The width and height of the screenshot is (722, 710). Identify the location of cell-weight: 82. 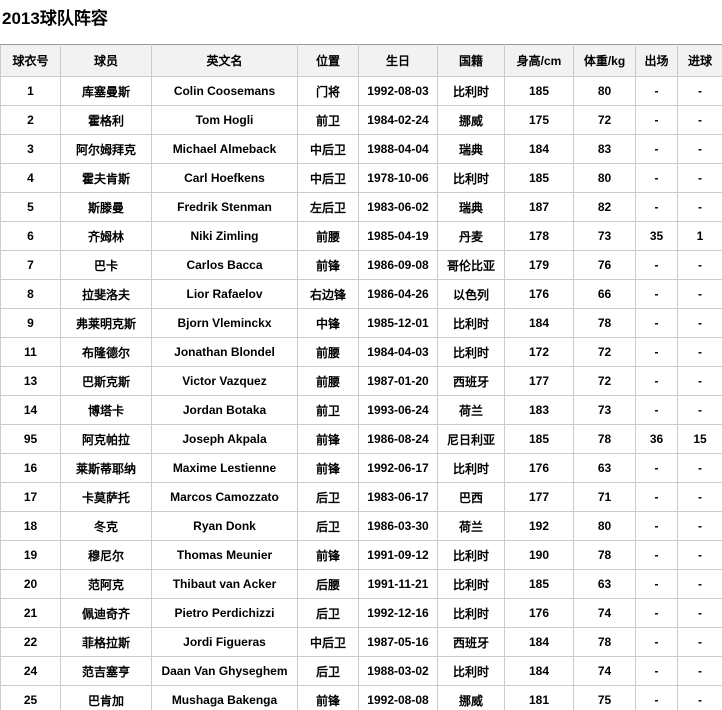
(604, 207).